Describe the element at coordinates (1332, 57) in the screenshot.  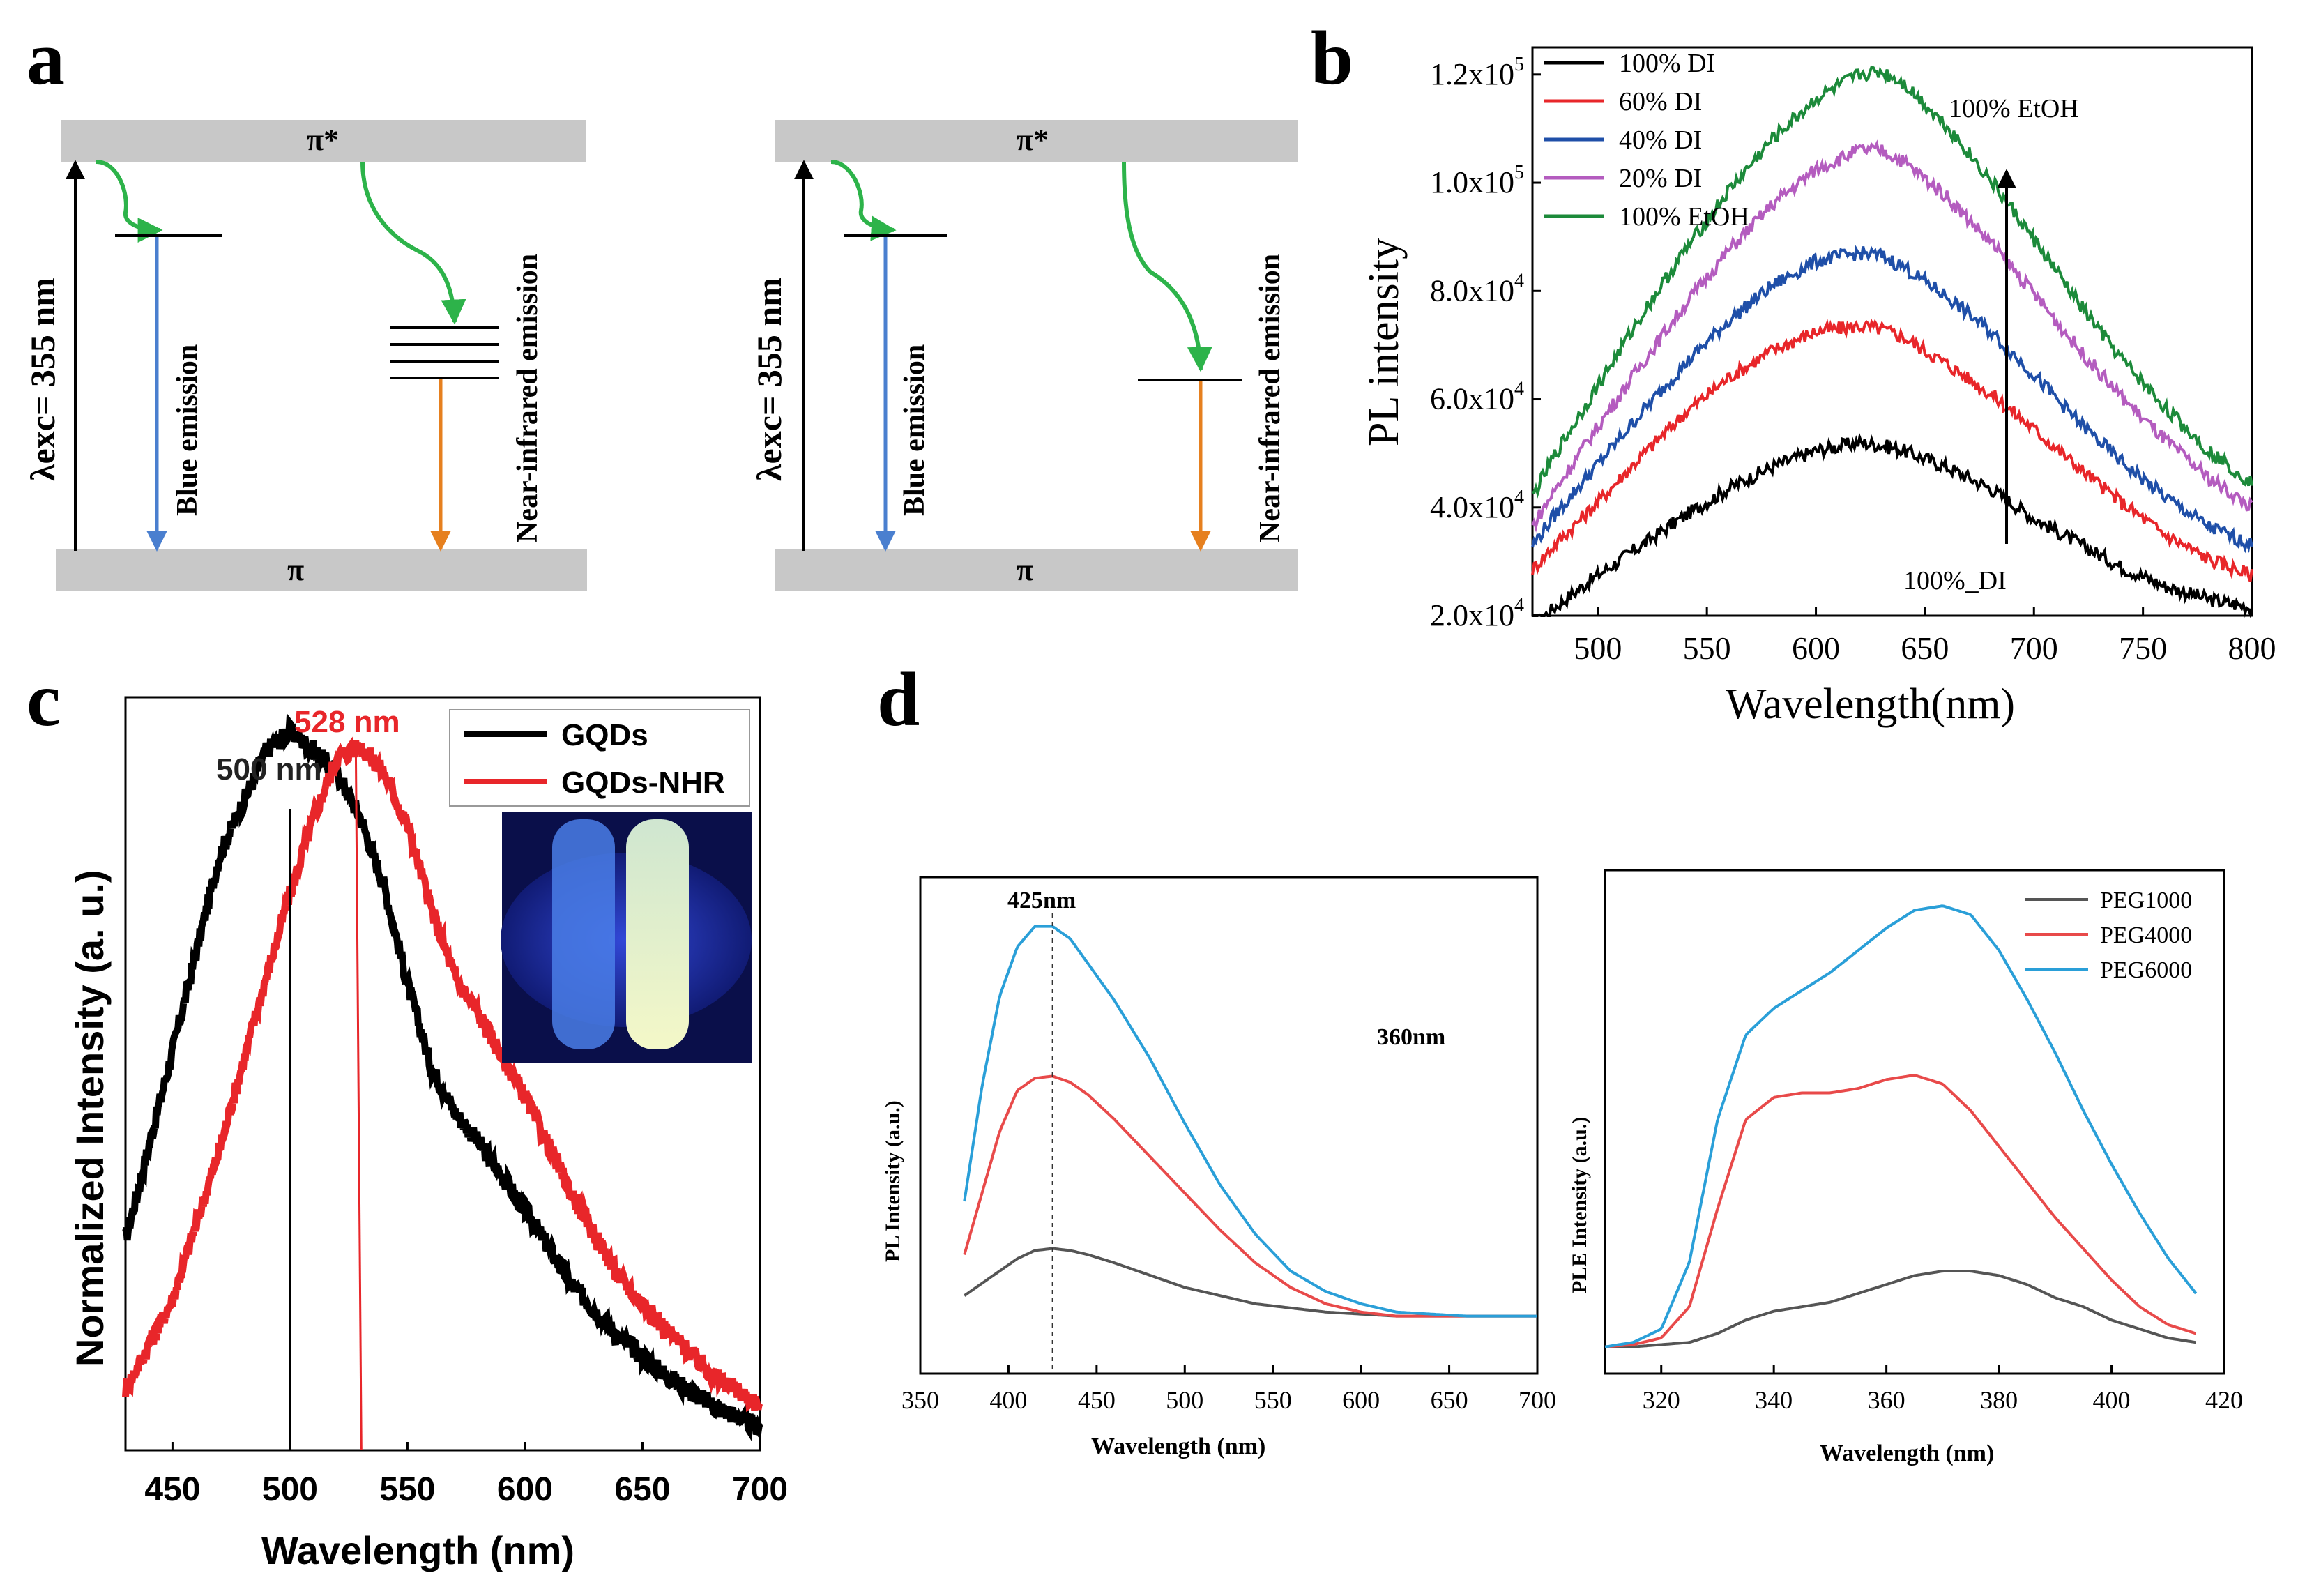
I see `panel-letter-b: b` at that location.